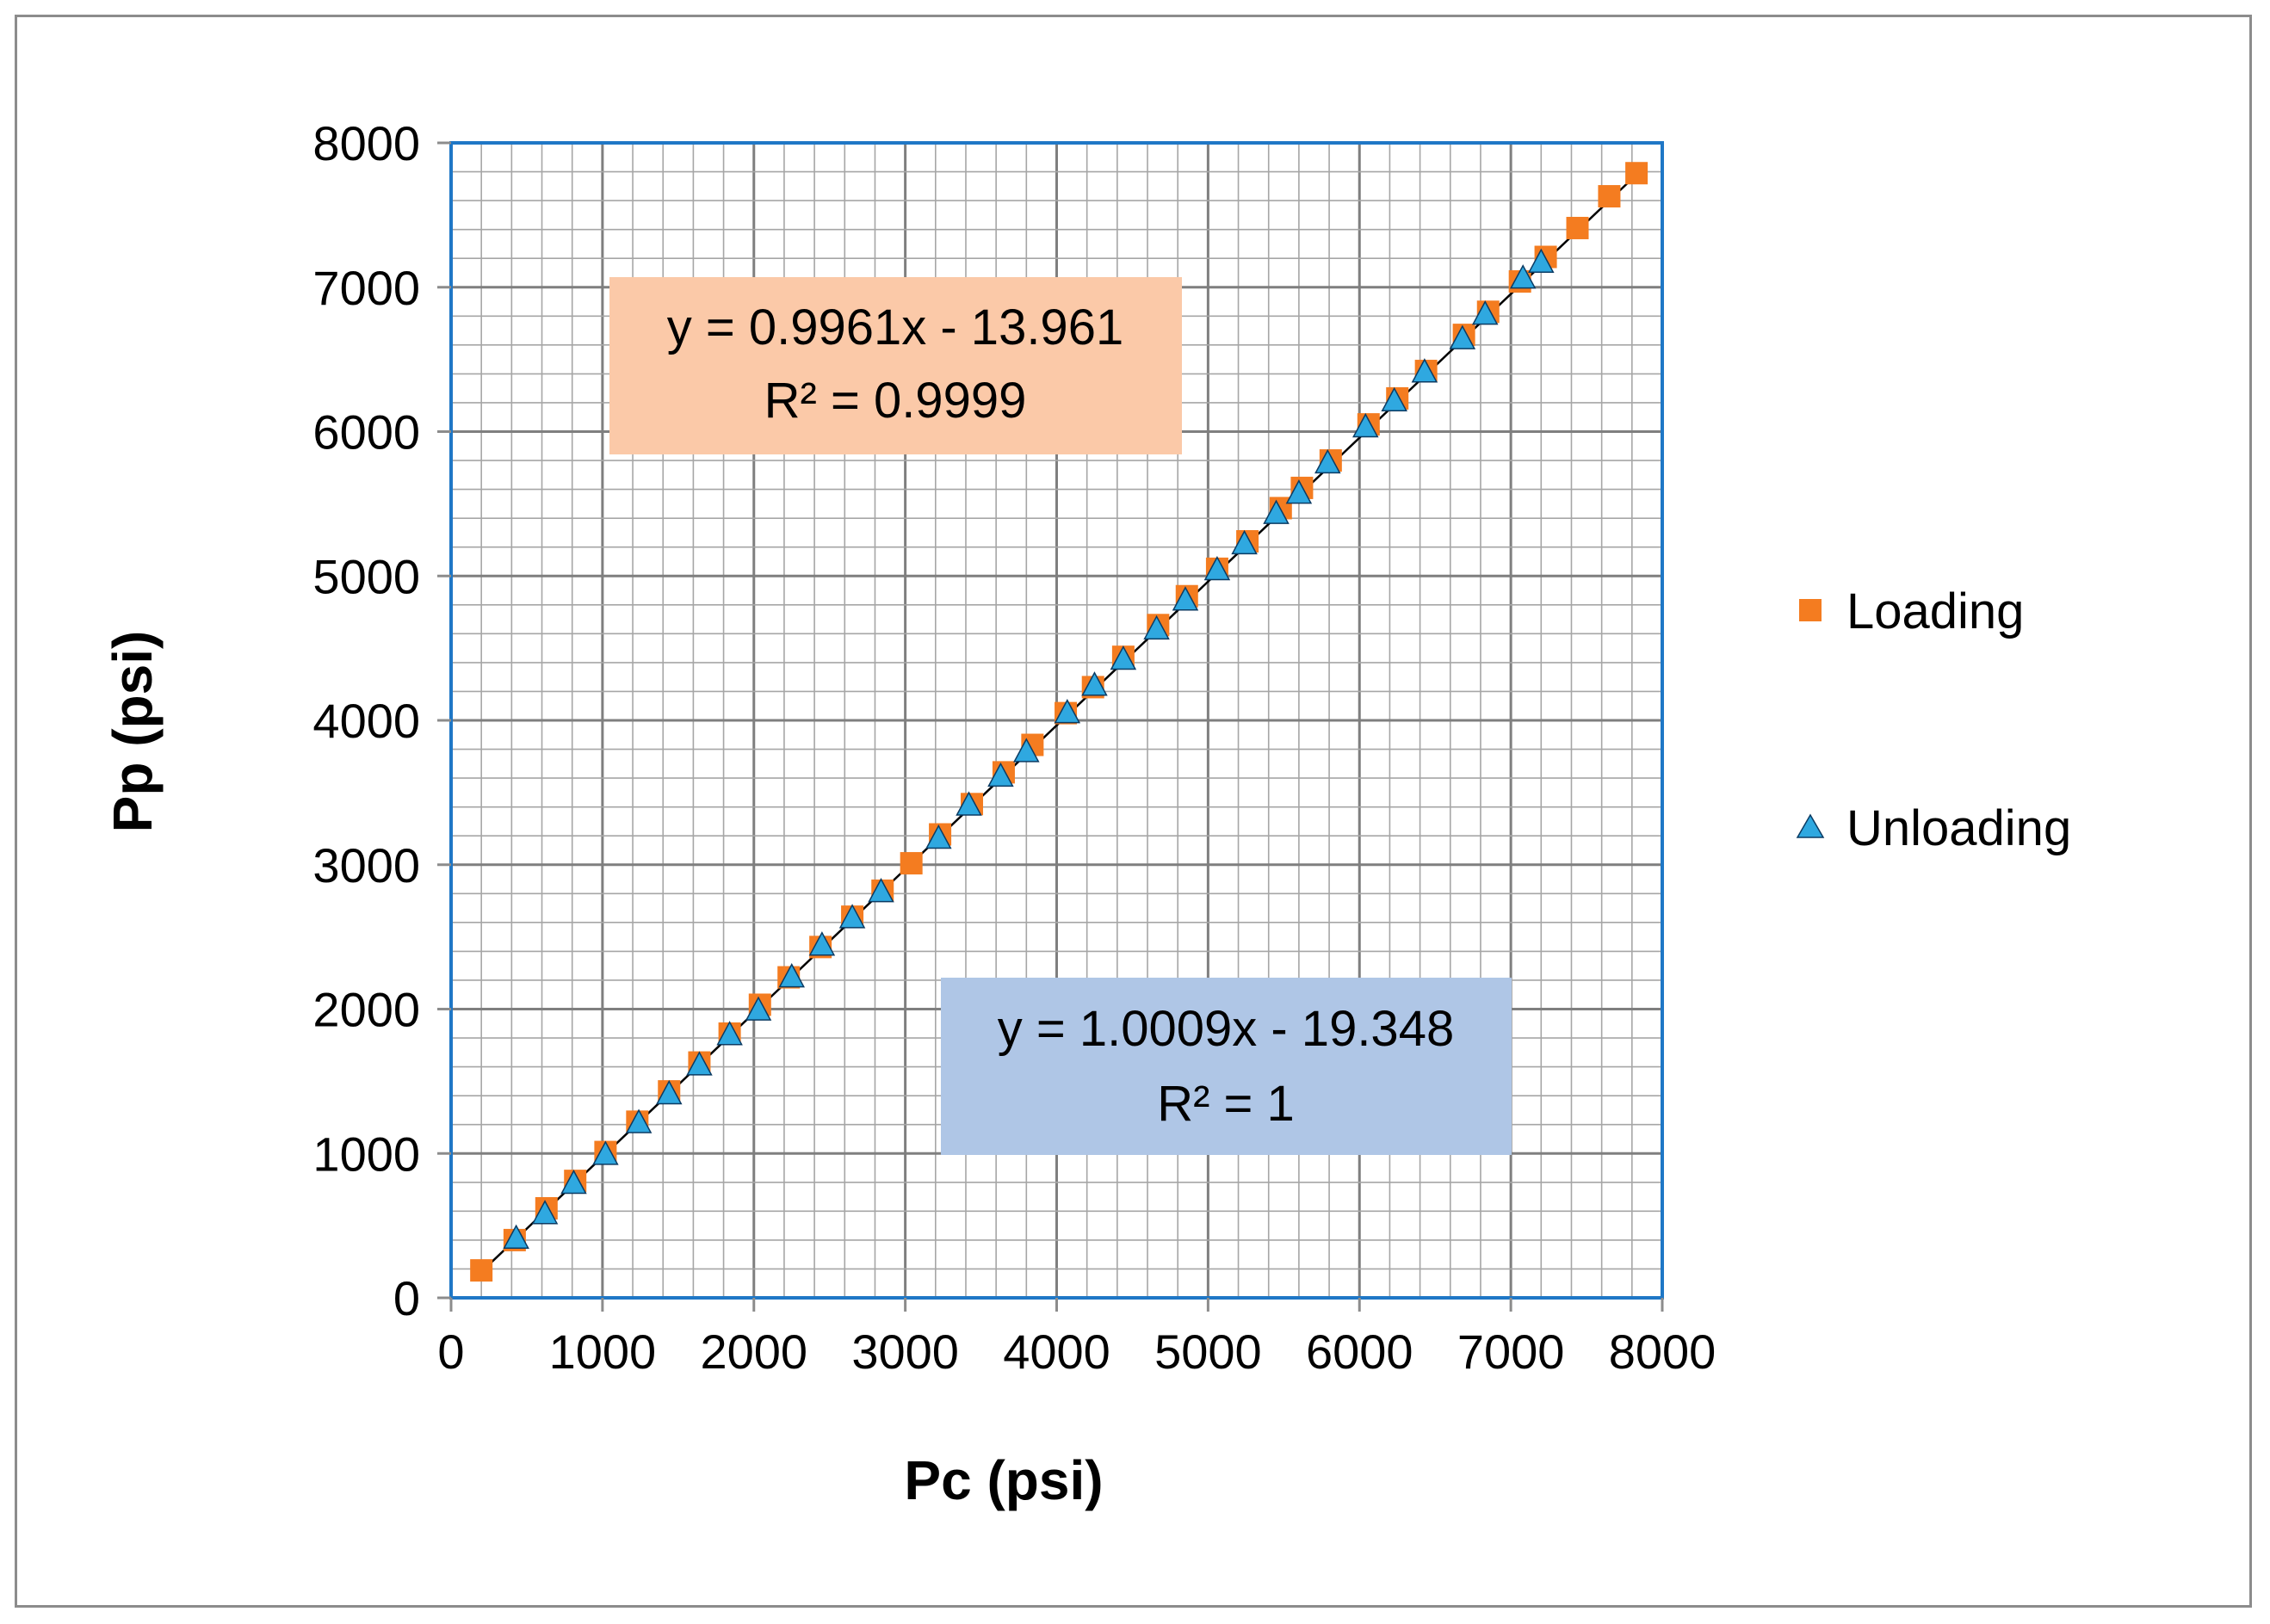  I want to click on y-tick-label: 6000, so click(366, 432).